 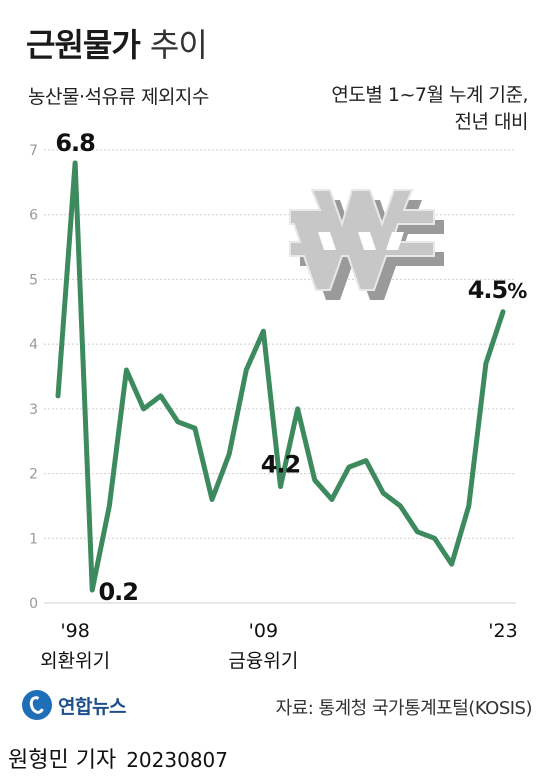 I want to click on logo-text: 연합뉴스, so click(x=92, y=706).